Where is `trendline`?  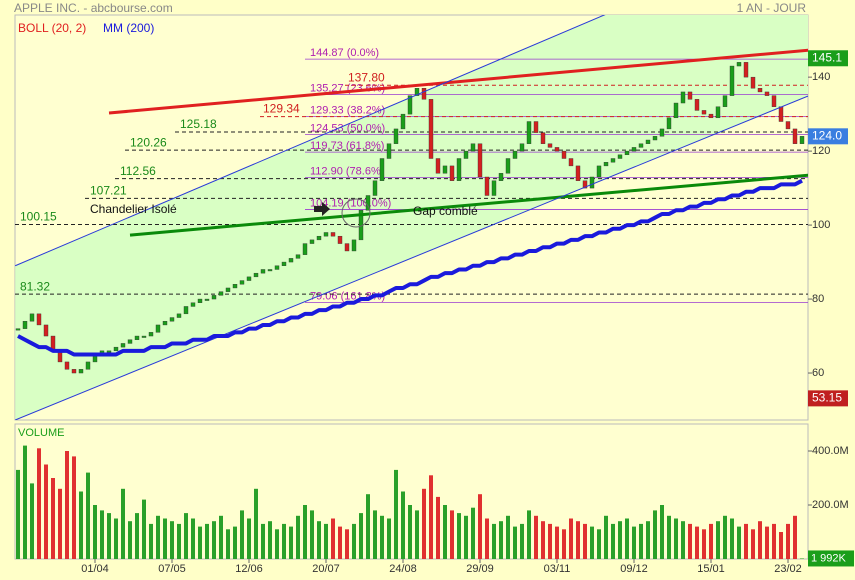
trendline is located at coordinates (468, 205).